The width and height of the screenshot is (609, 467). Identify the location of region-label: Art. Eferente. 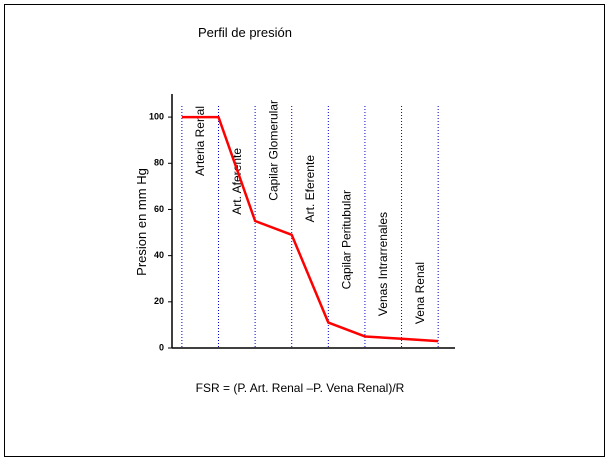
(310, 189).